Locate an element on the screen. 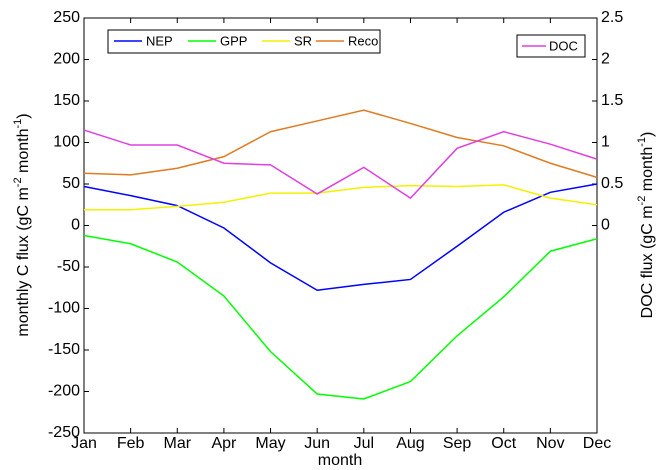  y-tick-label: 150 is located at coordinates (66, 100).